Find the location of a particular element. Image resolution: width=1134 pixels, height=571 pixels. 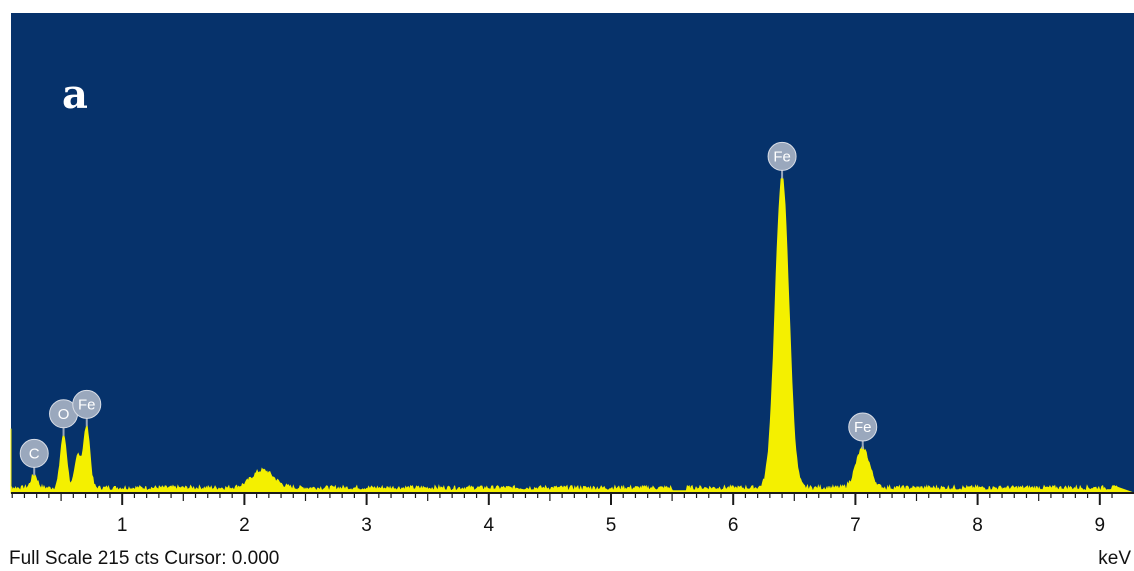

full-scale-status: Full Scale 215 cts Cursor: 0.000 is located at coordinates (144, 558).